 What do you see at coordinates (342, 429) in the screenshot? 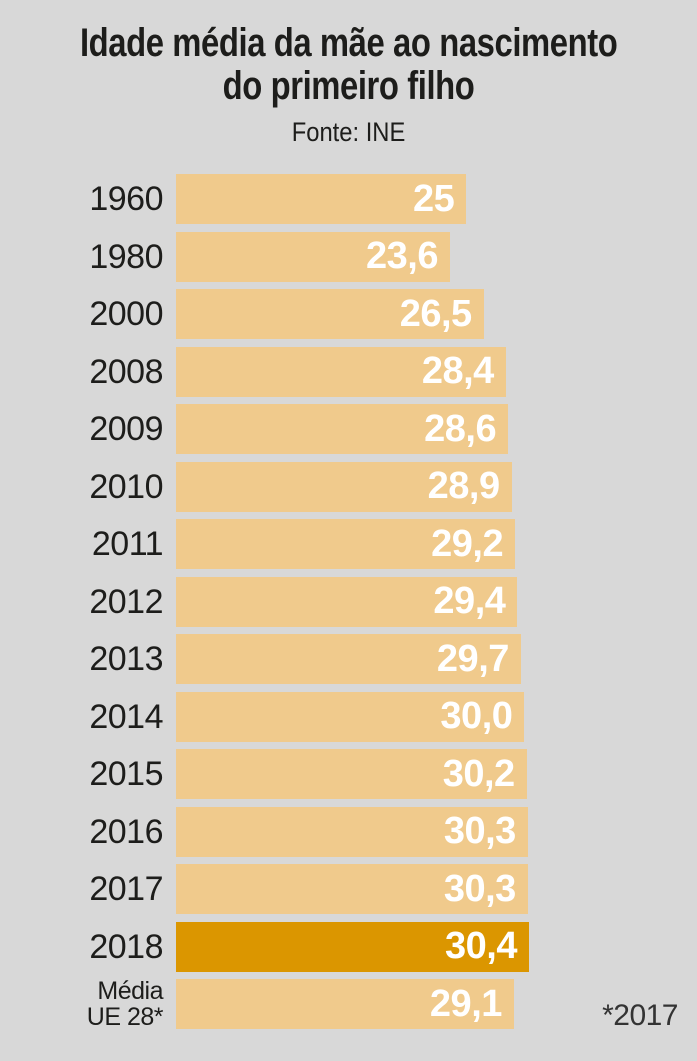
I see `bar: 28,6` at bounding box center [342, 429].